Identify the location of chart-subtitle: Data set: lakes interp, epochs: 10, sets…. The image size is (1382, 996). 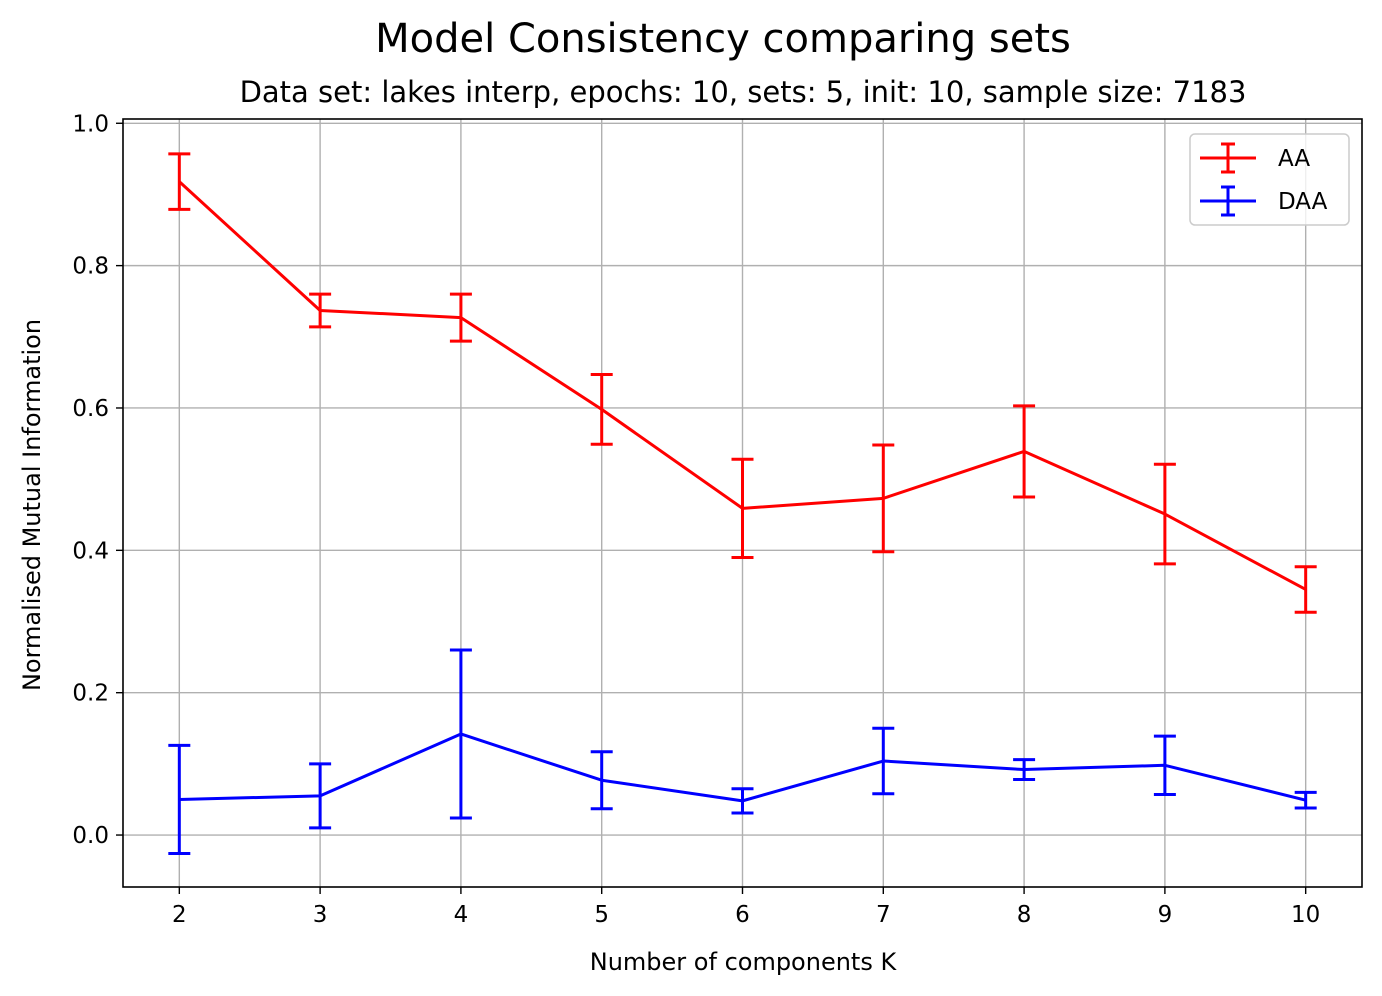
(743, 92).